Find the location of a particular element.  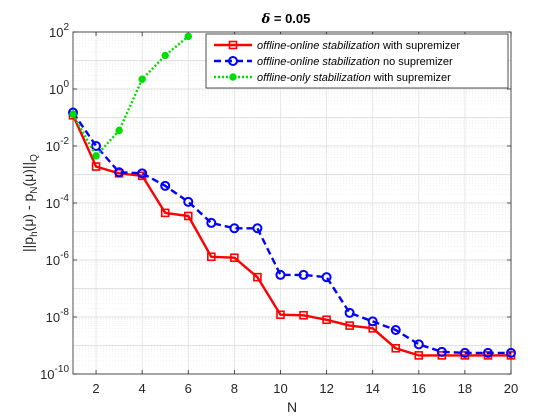

x-tick-label: 2 is located at coordinates (95, 388).